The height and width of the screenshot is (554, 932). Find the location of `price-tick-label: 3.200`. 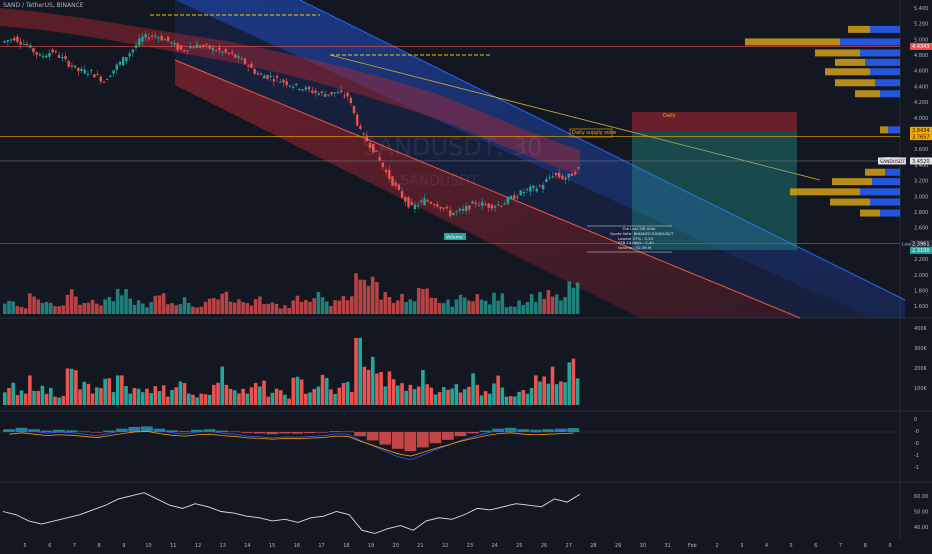

price-tick-label: 3.200 is located at coordinates (921, 182).